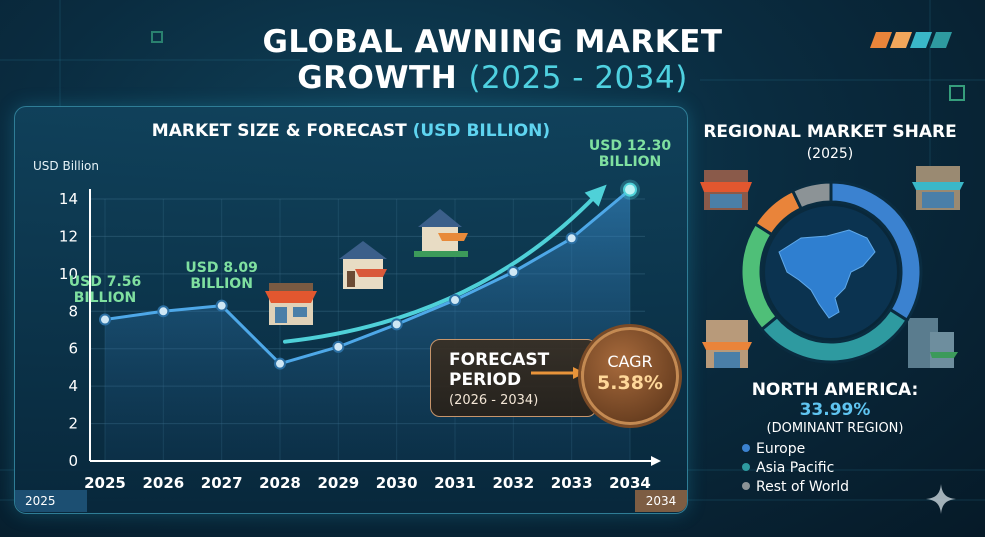 This screenshot has height=537, width=985. Describe the element at coordinates (397, 483) in the screenshot. I see `x-tick-label: 2030` at that location.